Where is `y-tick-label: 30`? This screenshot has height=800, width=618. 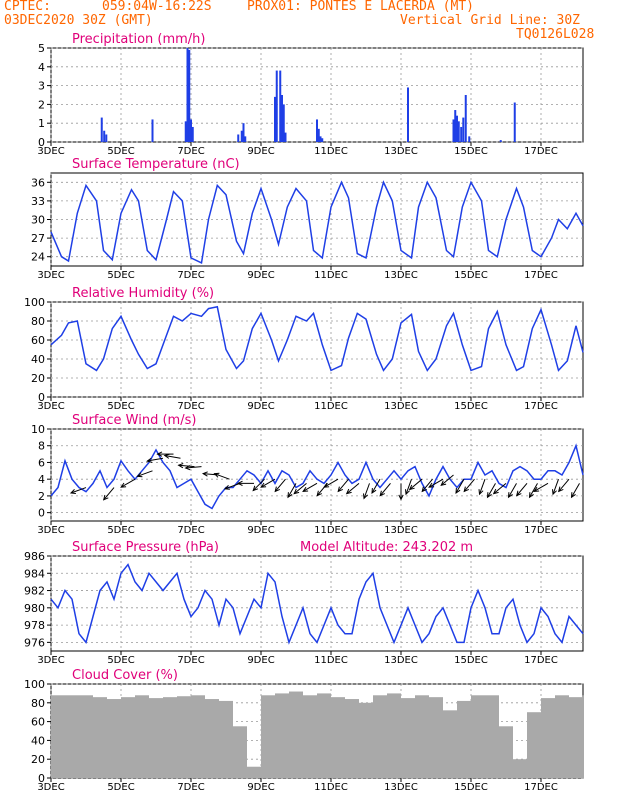 y-tick-label: 30 is located at coordinates (38, 220).